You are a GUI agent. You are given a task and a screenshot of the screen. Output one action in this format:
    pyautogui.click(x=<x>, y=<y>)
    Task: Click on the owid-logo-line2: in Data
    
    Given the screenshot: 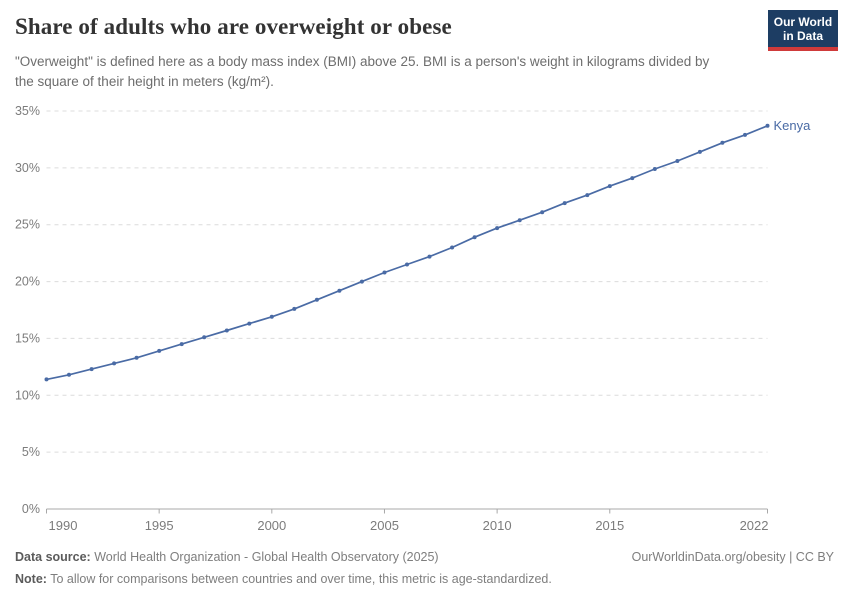 What is the action you would take?
    pyautogui.click(x=802, y=36)
    